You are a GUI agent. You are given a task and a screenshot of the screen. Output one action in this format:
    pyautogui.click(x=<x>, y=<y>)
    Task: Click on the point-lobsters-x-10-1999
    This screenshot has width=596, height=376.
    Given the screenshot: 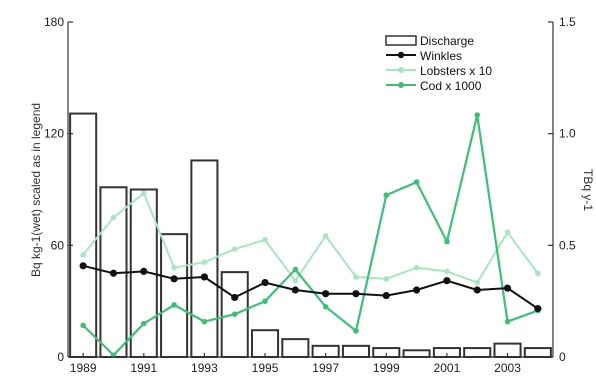 What is the action you would take?
    pyautogui.click(x=386, y=279)
    